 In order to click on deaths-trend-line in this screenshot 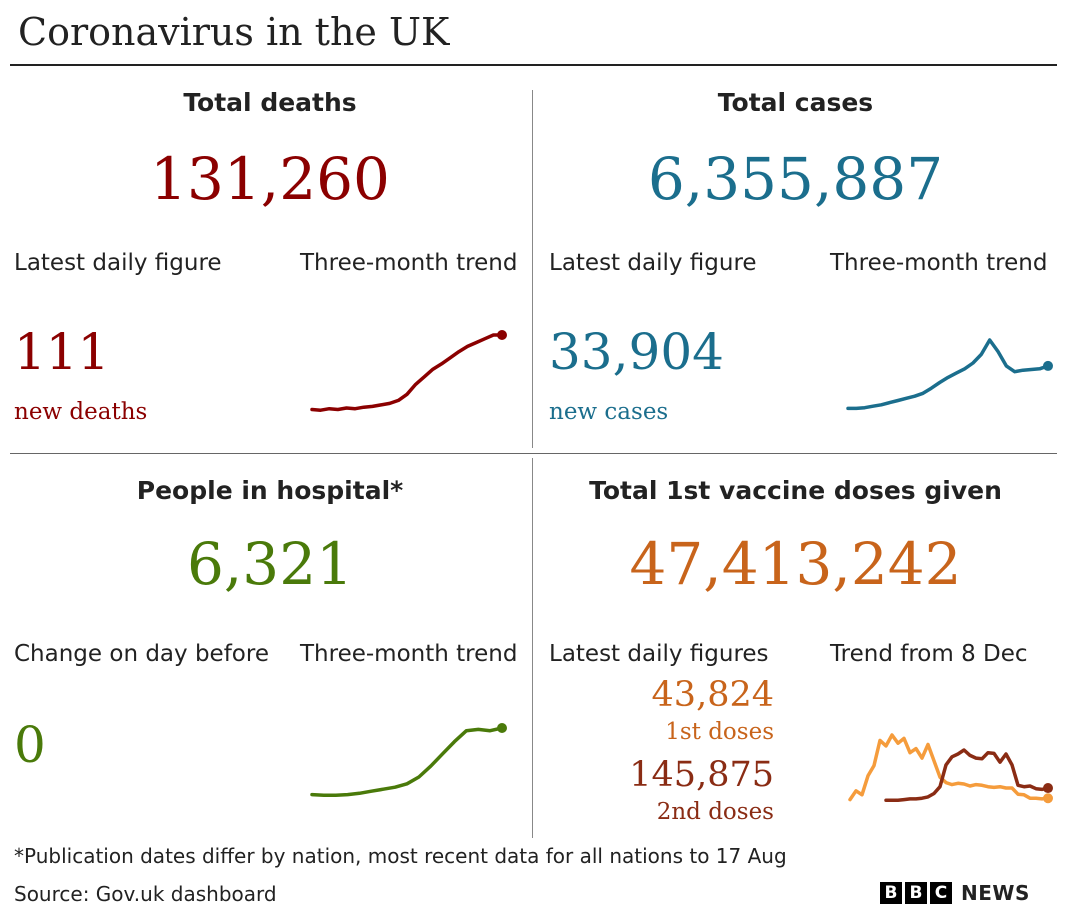, I will do `click(407, 372)`.